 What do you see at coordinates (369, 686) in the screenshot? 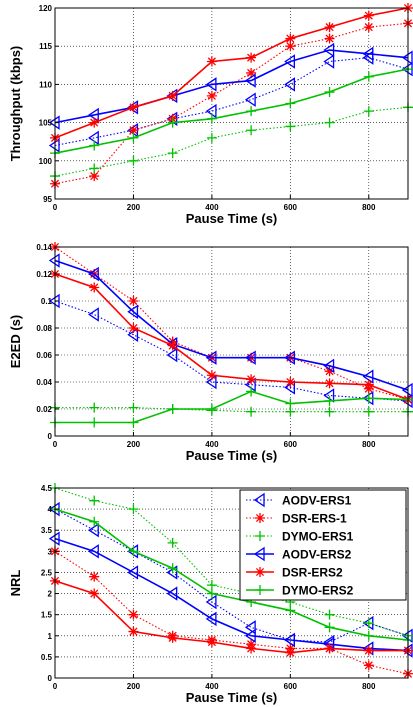
I see `x-tick-label: 800` at bounding box center [369, 686].